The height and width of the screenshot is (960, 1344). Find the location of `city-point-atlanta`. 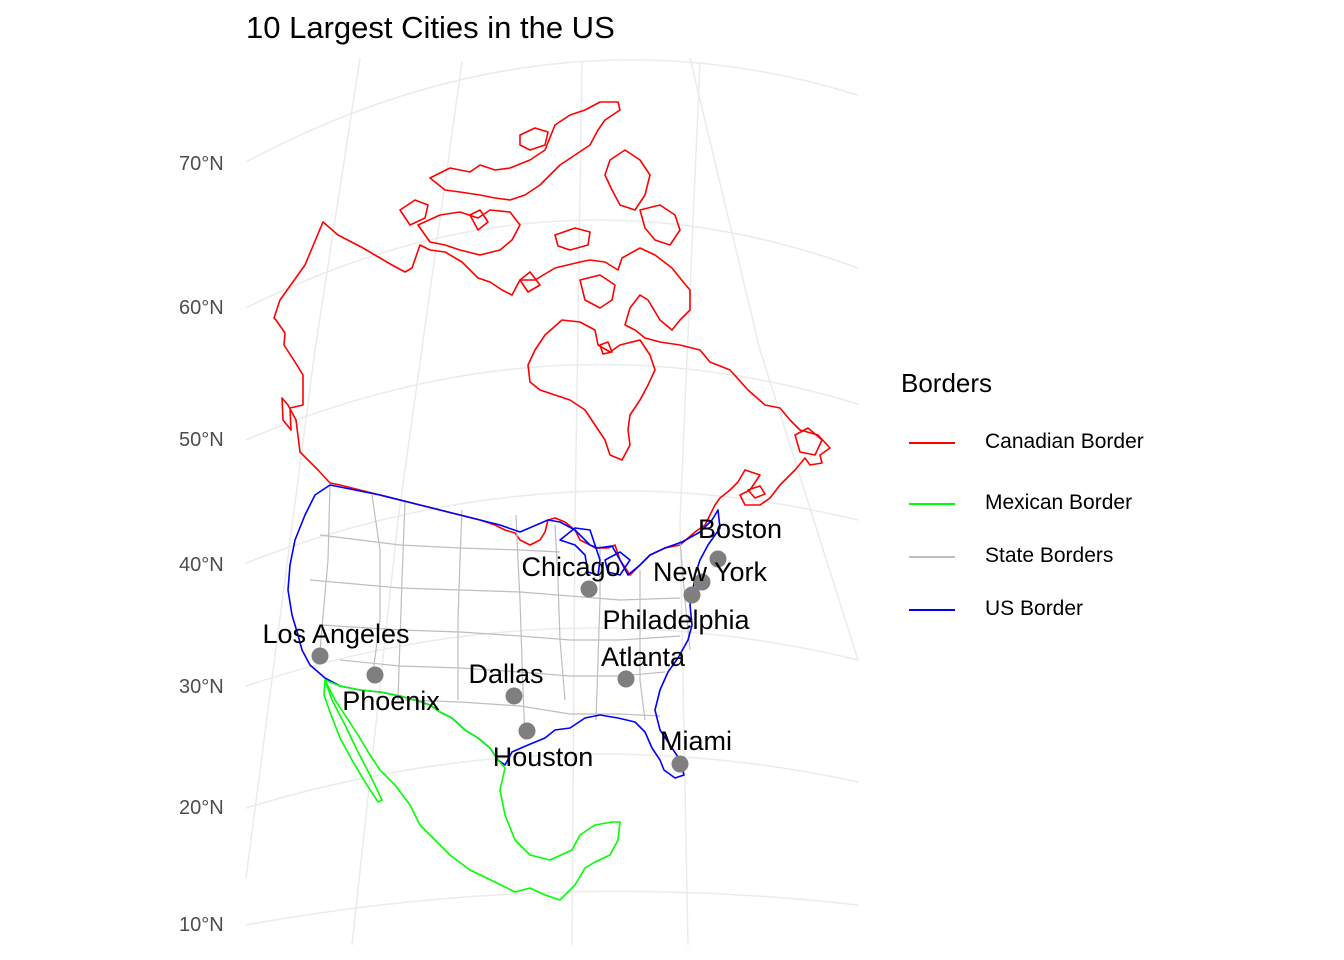

city-point-atlanta is located at coordinates (626, 679).